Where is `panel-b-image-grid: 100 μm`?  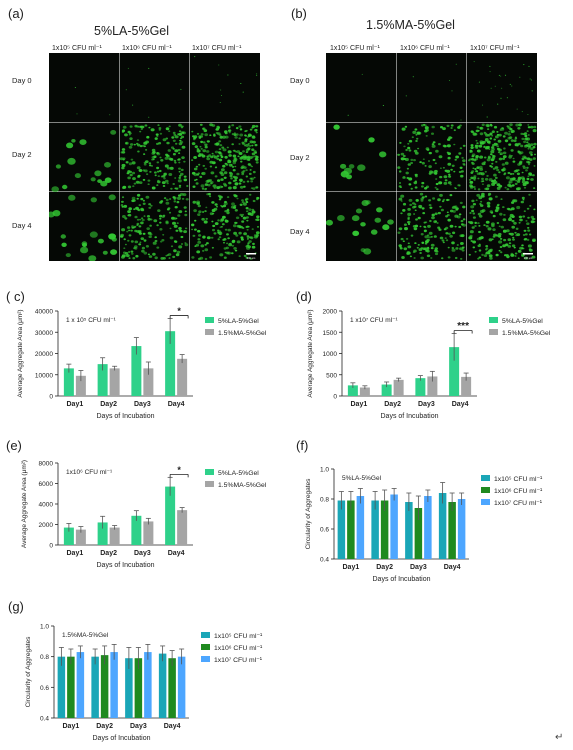 panel-b-image-grid: 100 μm is located at coordinates (431, 157).